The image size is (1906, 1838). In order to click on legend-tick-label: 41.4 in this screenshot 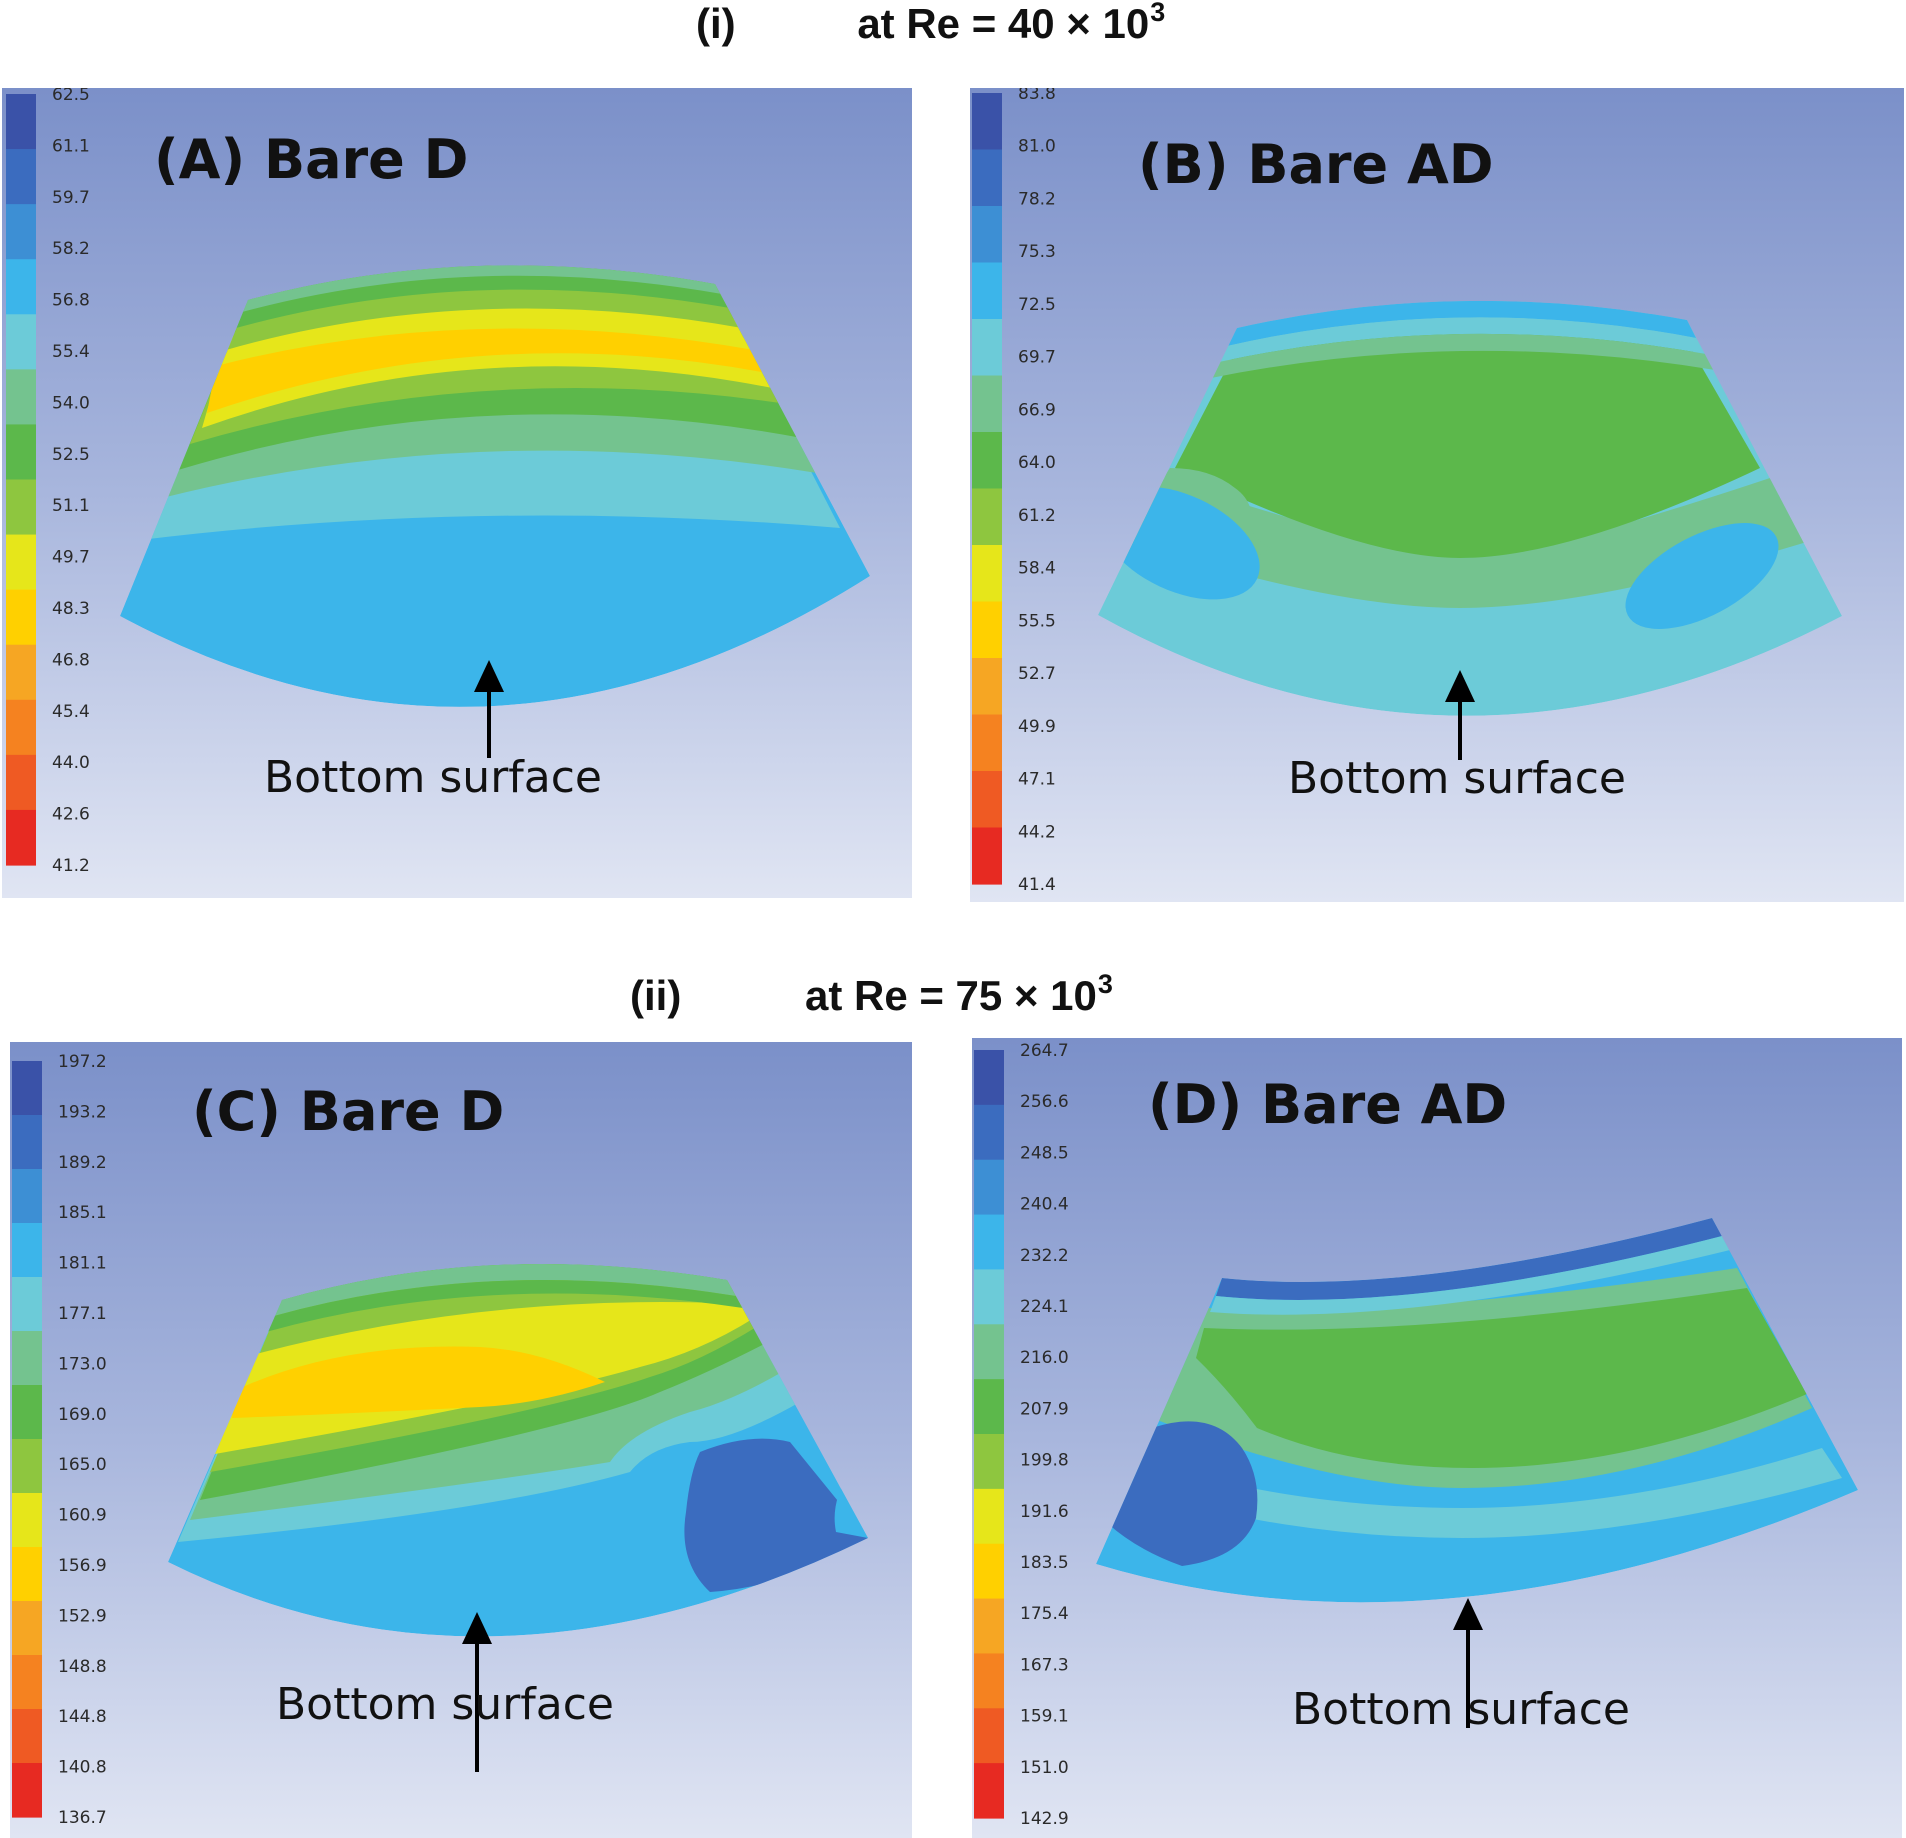, I will do `click(1037, 885)`.